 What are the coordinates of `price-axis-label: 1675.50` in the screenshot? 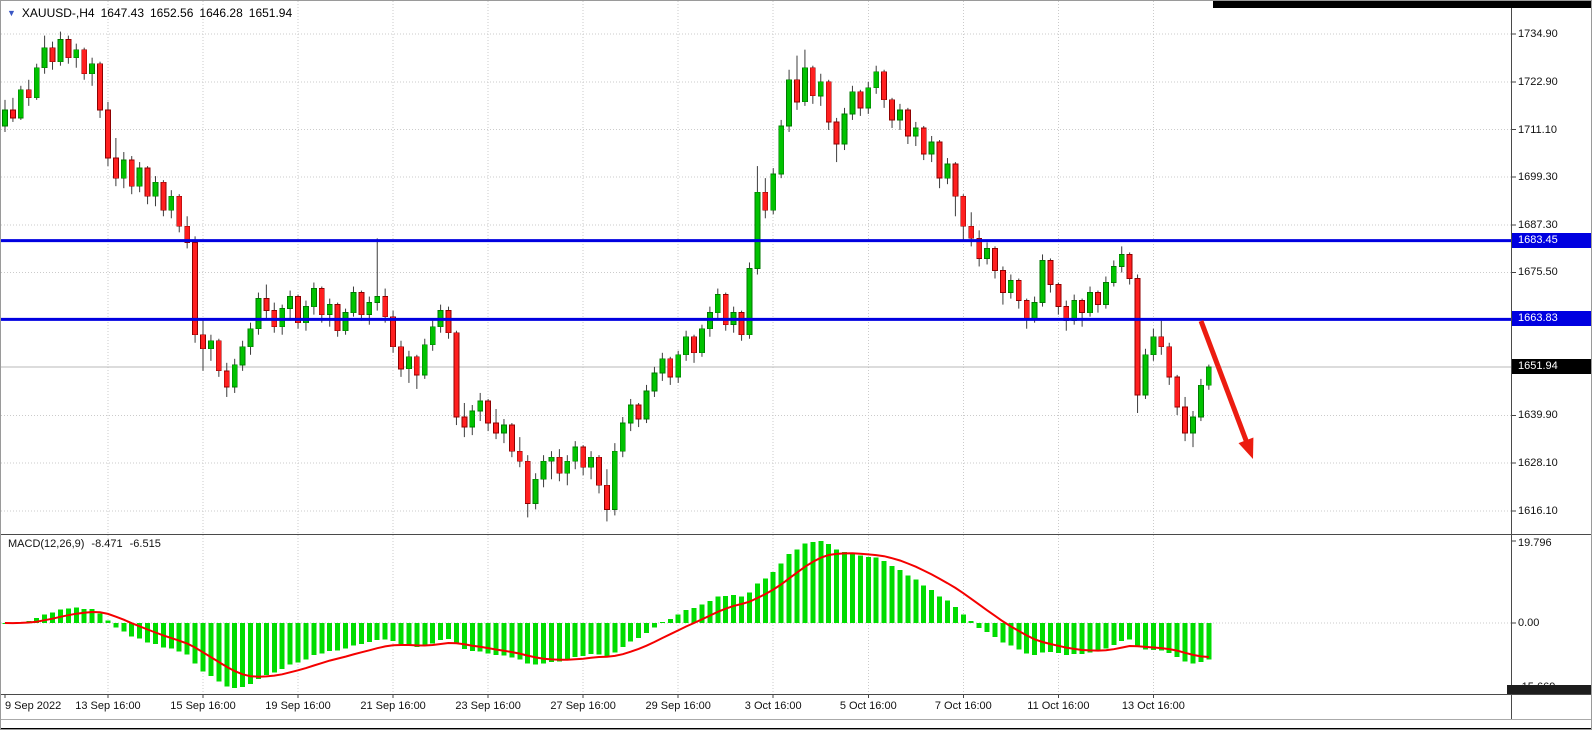 It's located at (1538, 272).